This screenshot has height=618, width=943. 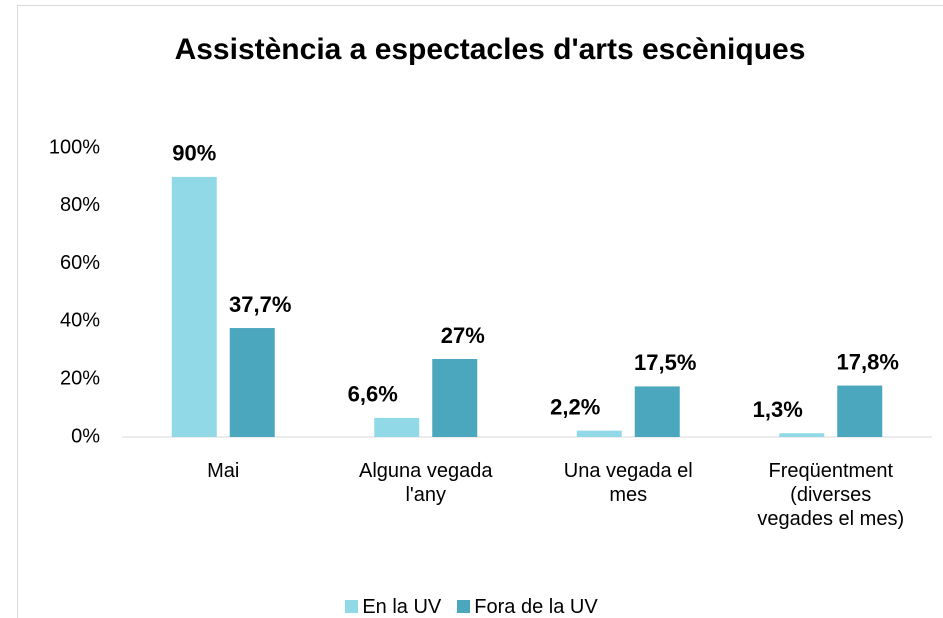 I want to click on x-tick-label: Mai, so click(x=223, y=471).